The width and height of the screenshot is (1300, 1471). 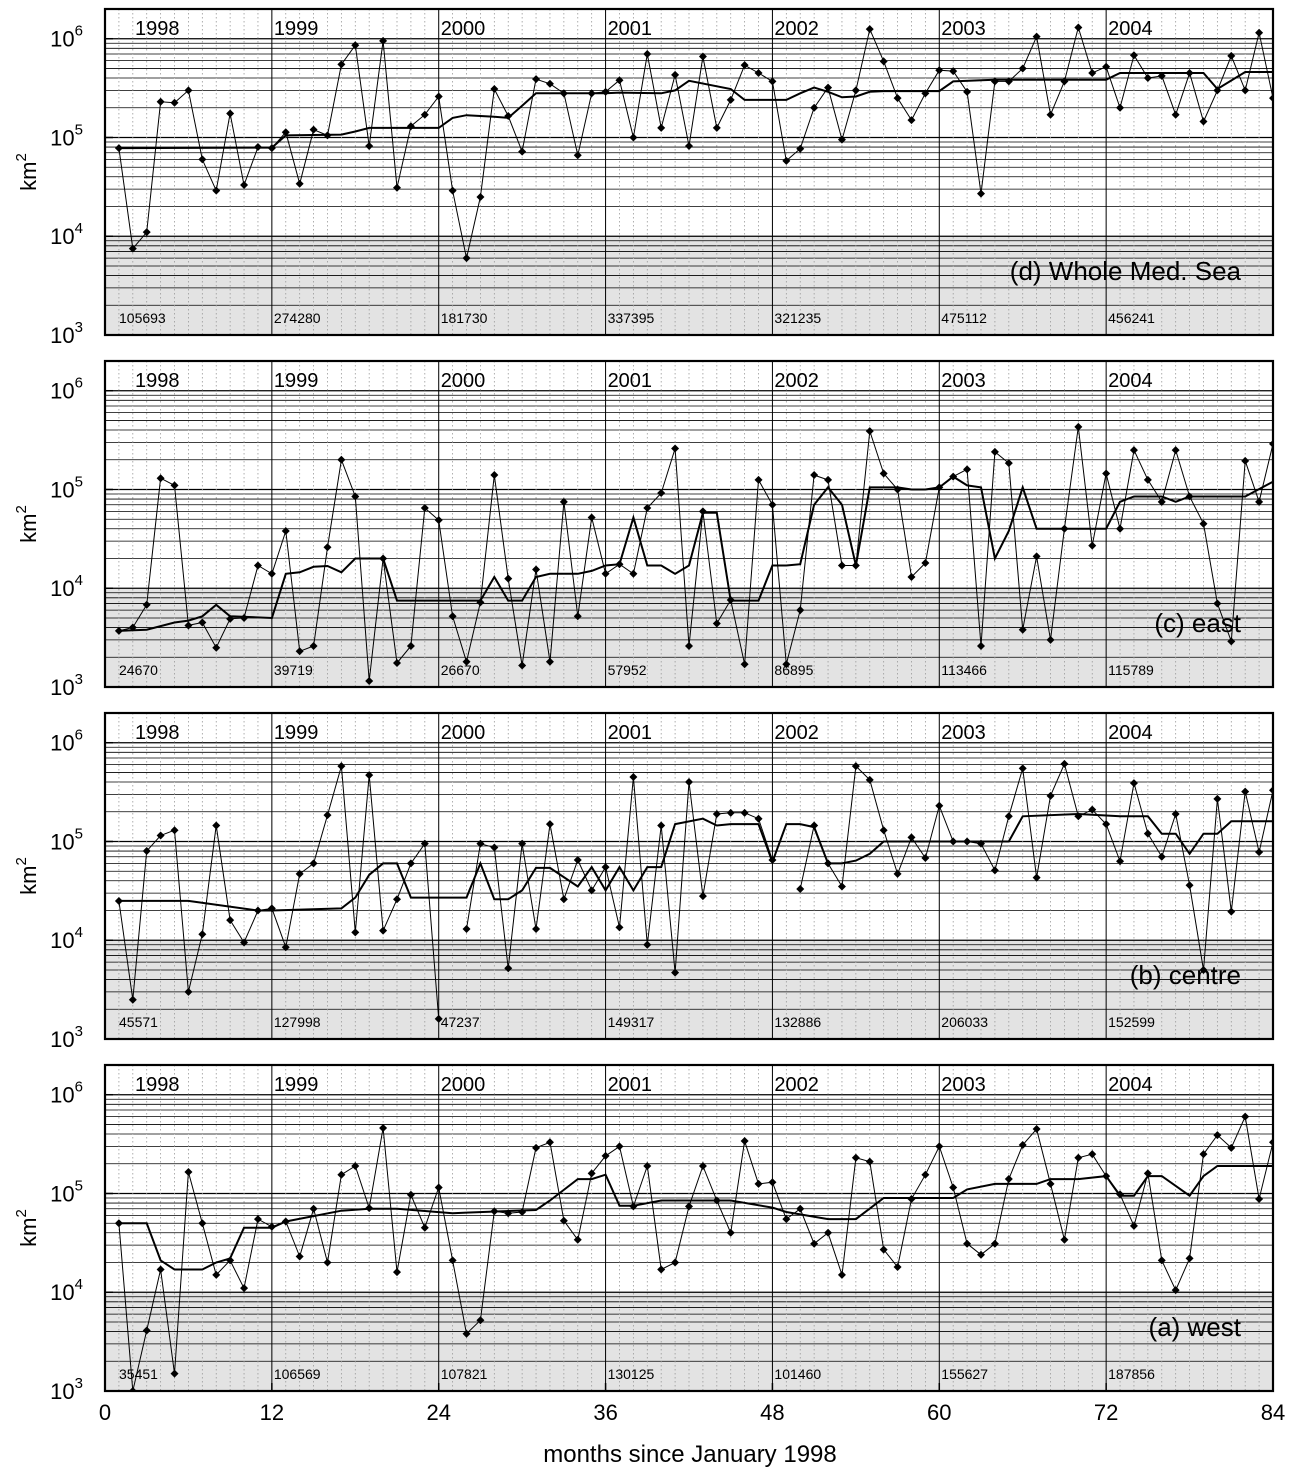 I want to click on y-tick-label: 10⁶, so click(x=66, y=741).